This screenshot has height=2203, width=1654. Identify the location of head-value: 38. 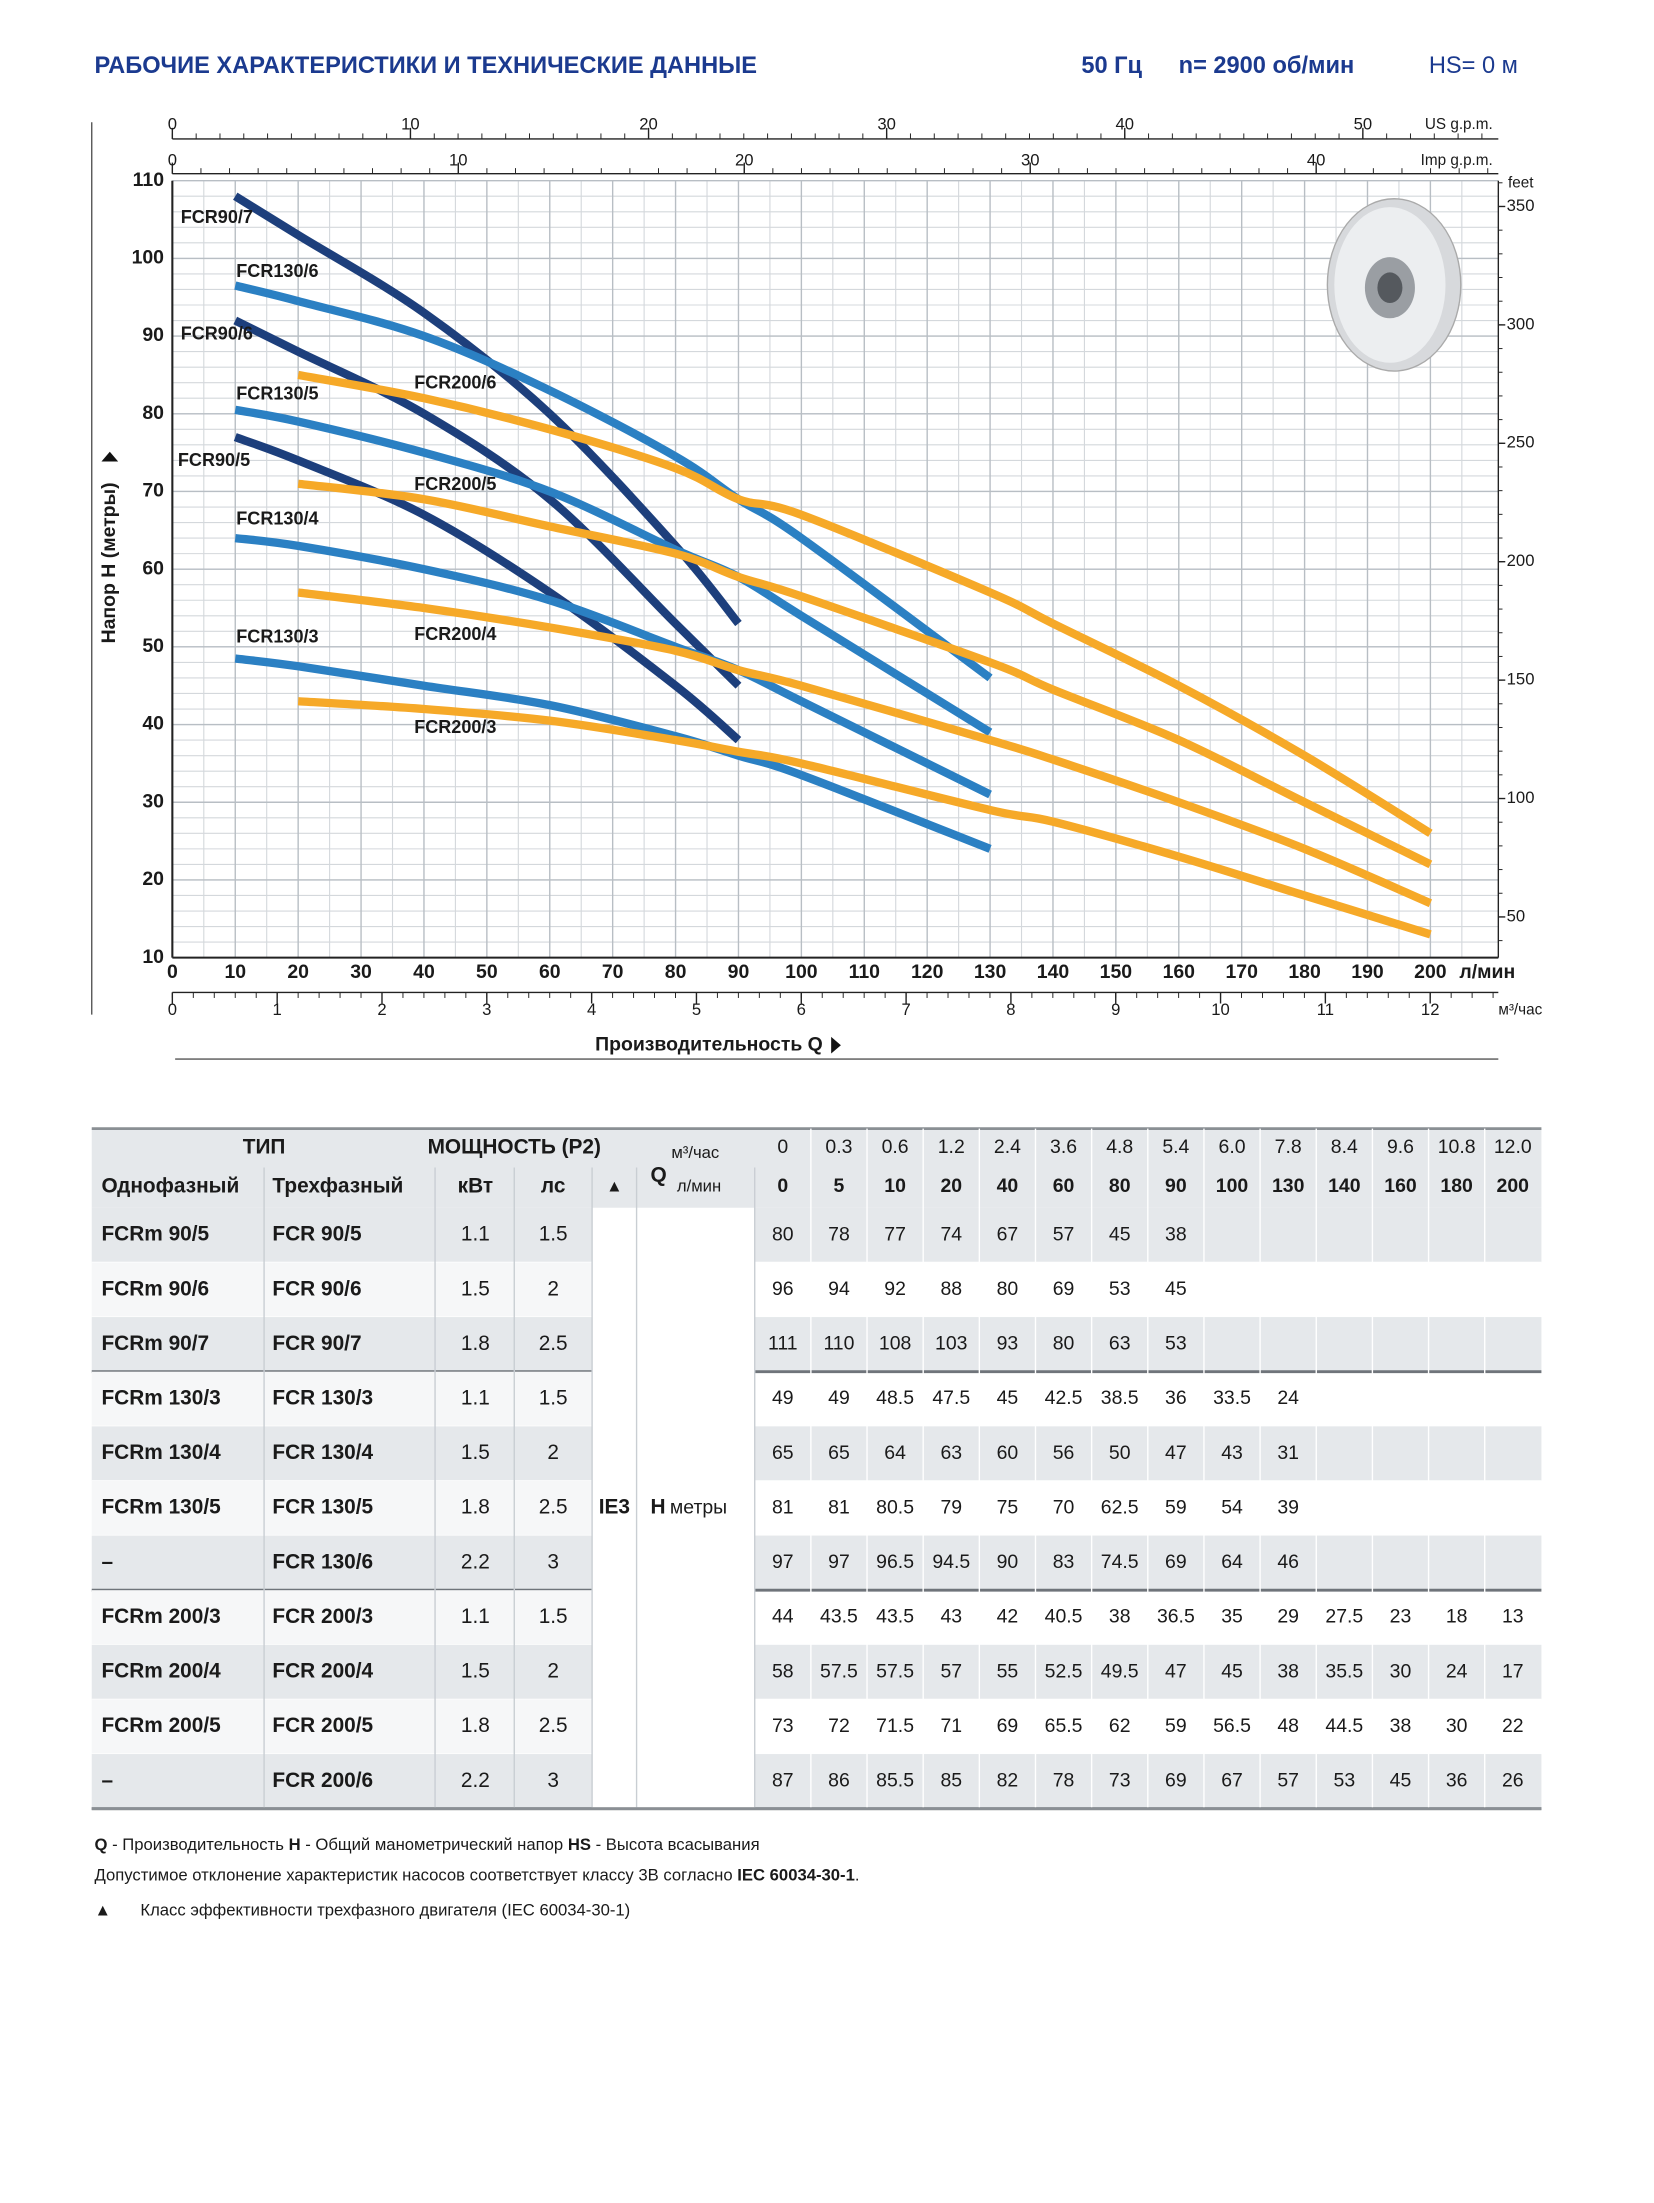
(1120, 1617).